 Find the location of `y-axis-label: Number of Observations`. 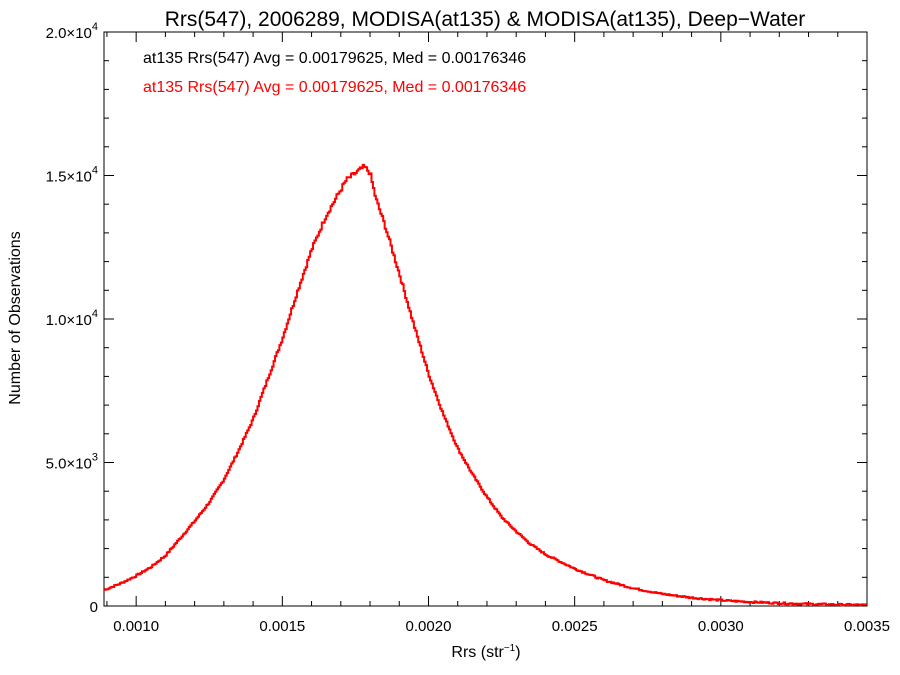

y-axis-label: Number of Observations is located at coordinates (15, 317).